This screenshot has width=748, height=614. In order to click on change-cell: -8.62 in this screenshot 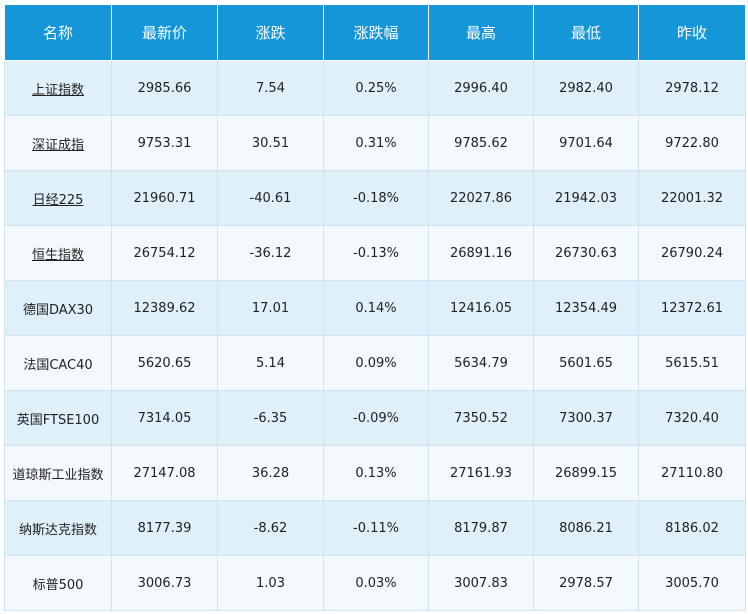, I will do `click(270, 528)`.